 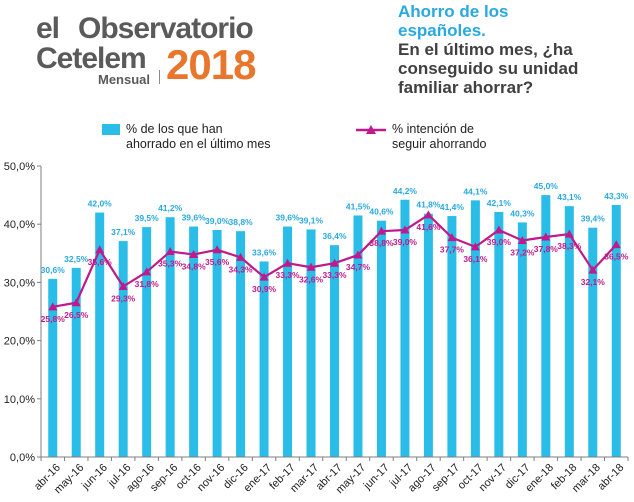 I want to click on line-value-label: 36,5%, so click(x=616, y=257).